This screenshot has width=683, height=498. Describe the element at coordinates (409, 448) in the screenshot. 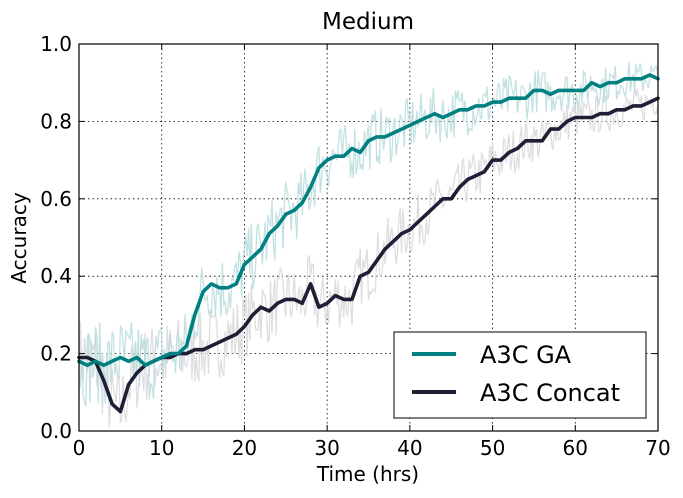

I see `x-tick-label: 40` at that location.